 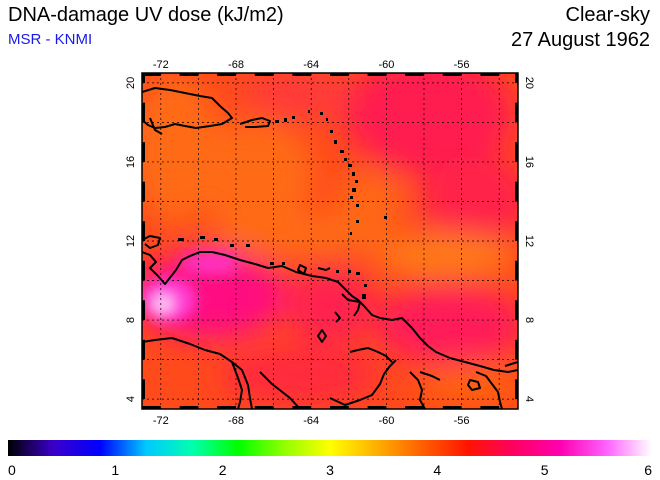 What do you see at coordinates (161, 65) in the screenshot?
I see `lon-tick-label-top: -72` at bounding box center [161, 65].